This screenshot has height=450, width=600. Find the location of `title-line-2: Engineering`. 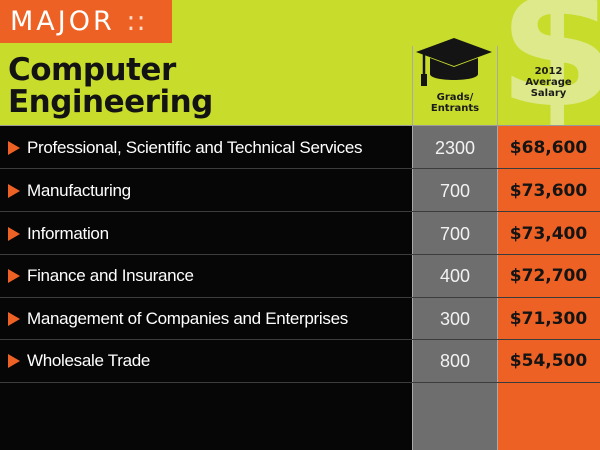

title-line-2: Engineering is located at coordinates (110, 102).